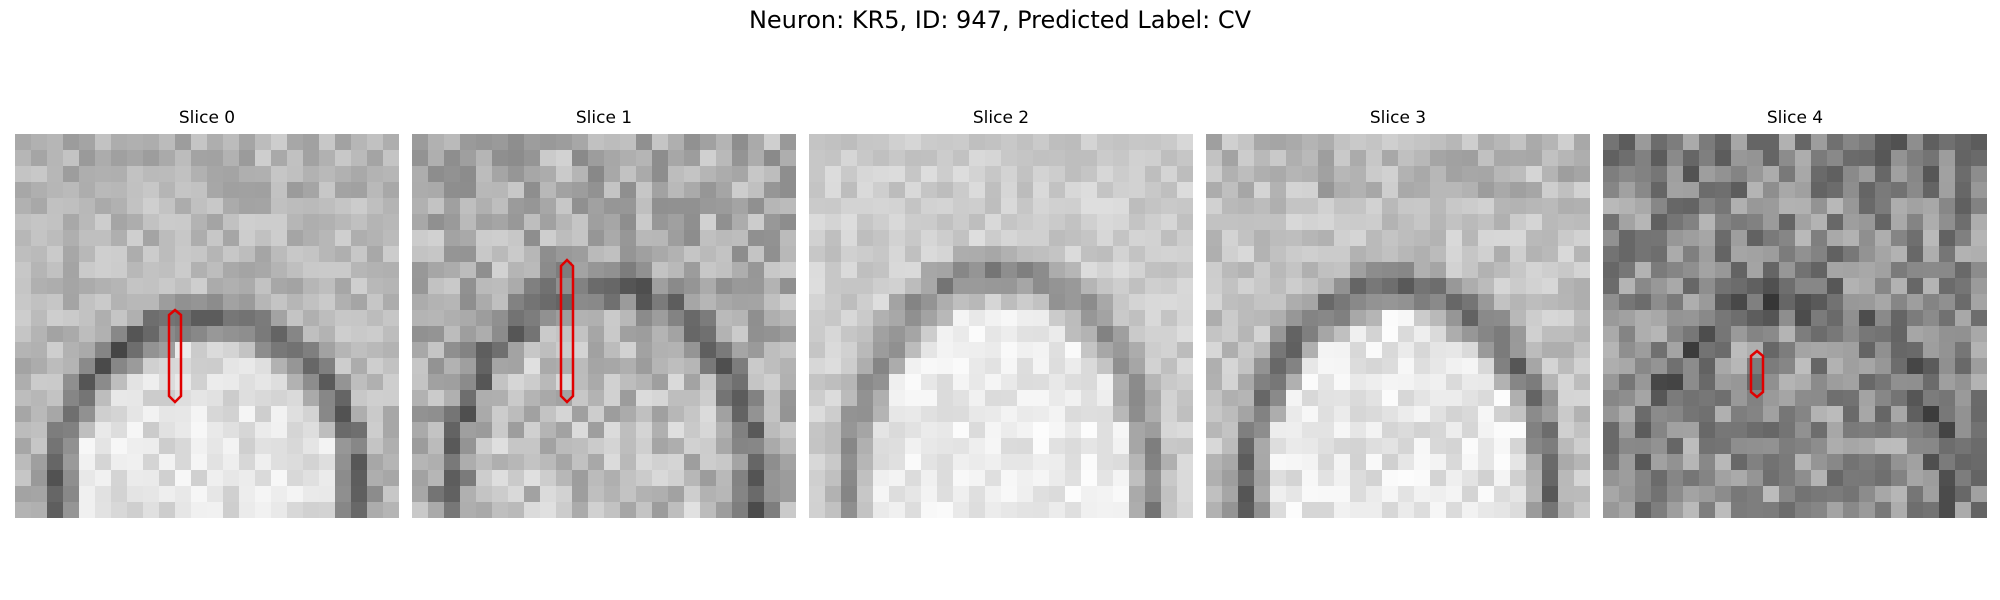 Image resolution: width=2000 pixels, height=600 pixels. What do you see at coordinates (604, 118) in the screenshot?
I see `slice-title-1: Slice 1` at bounding box center [604, 118].